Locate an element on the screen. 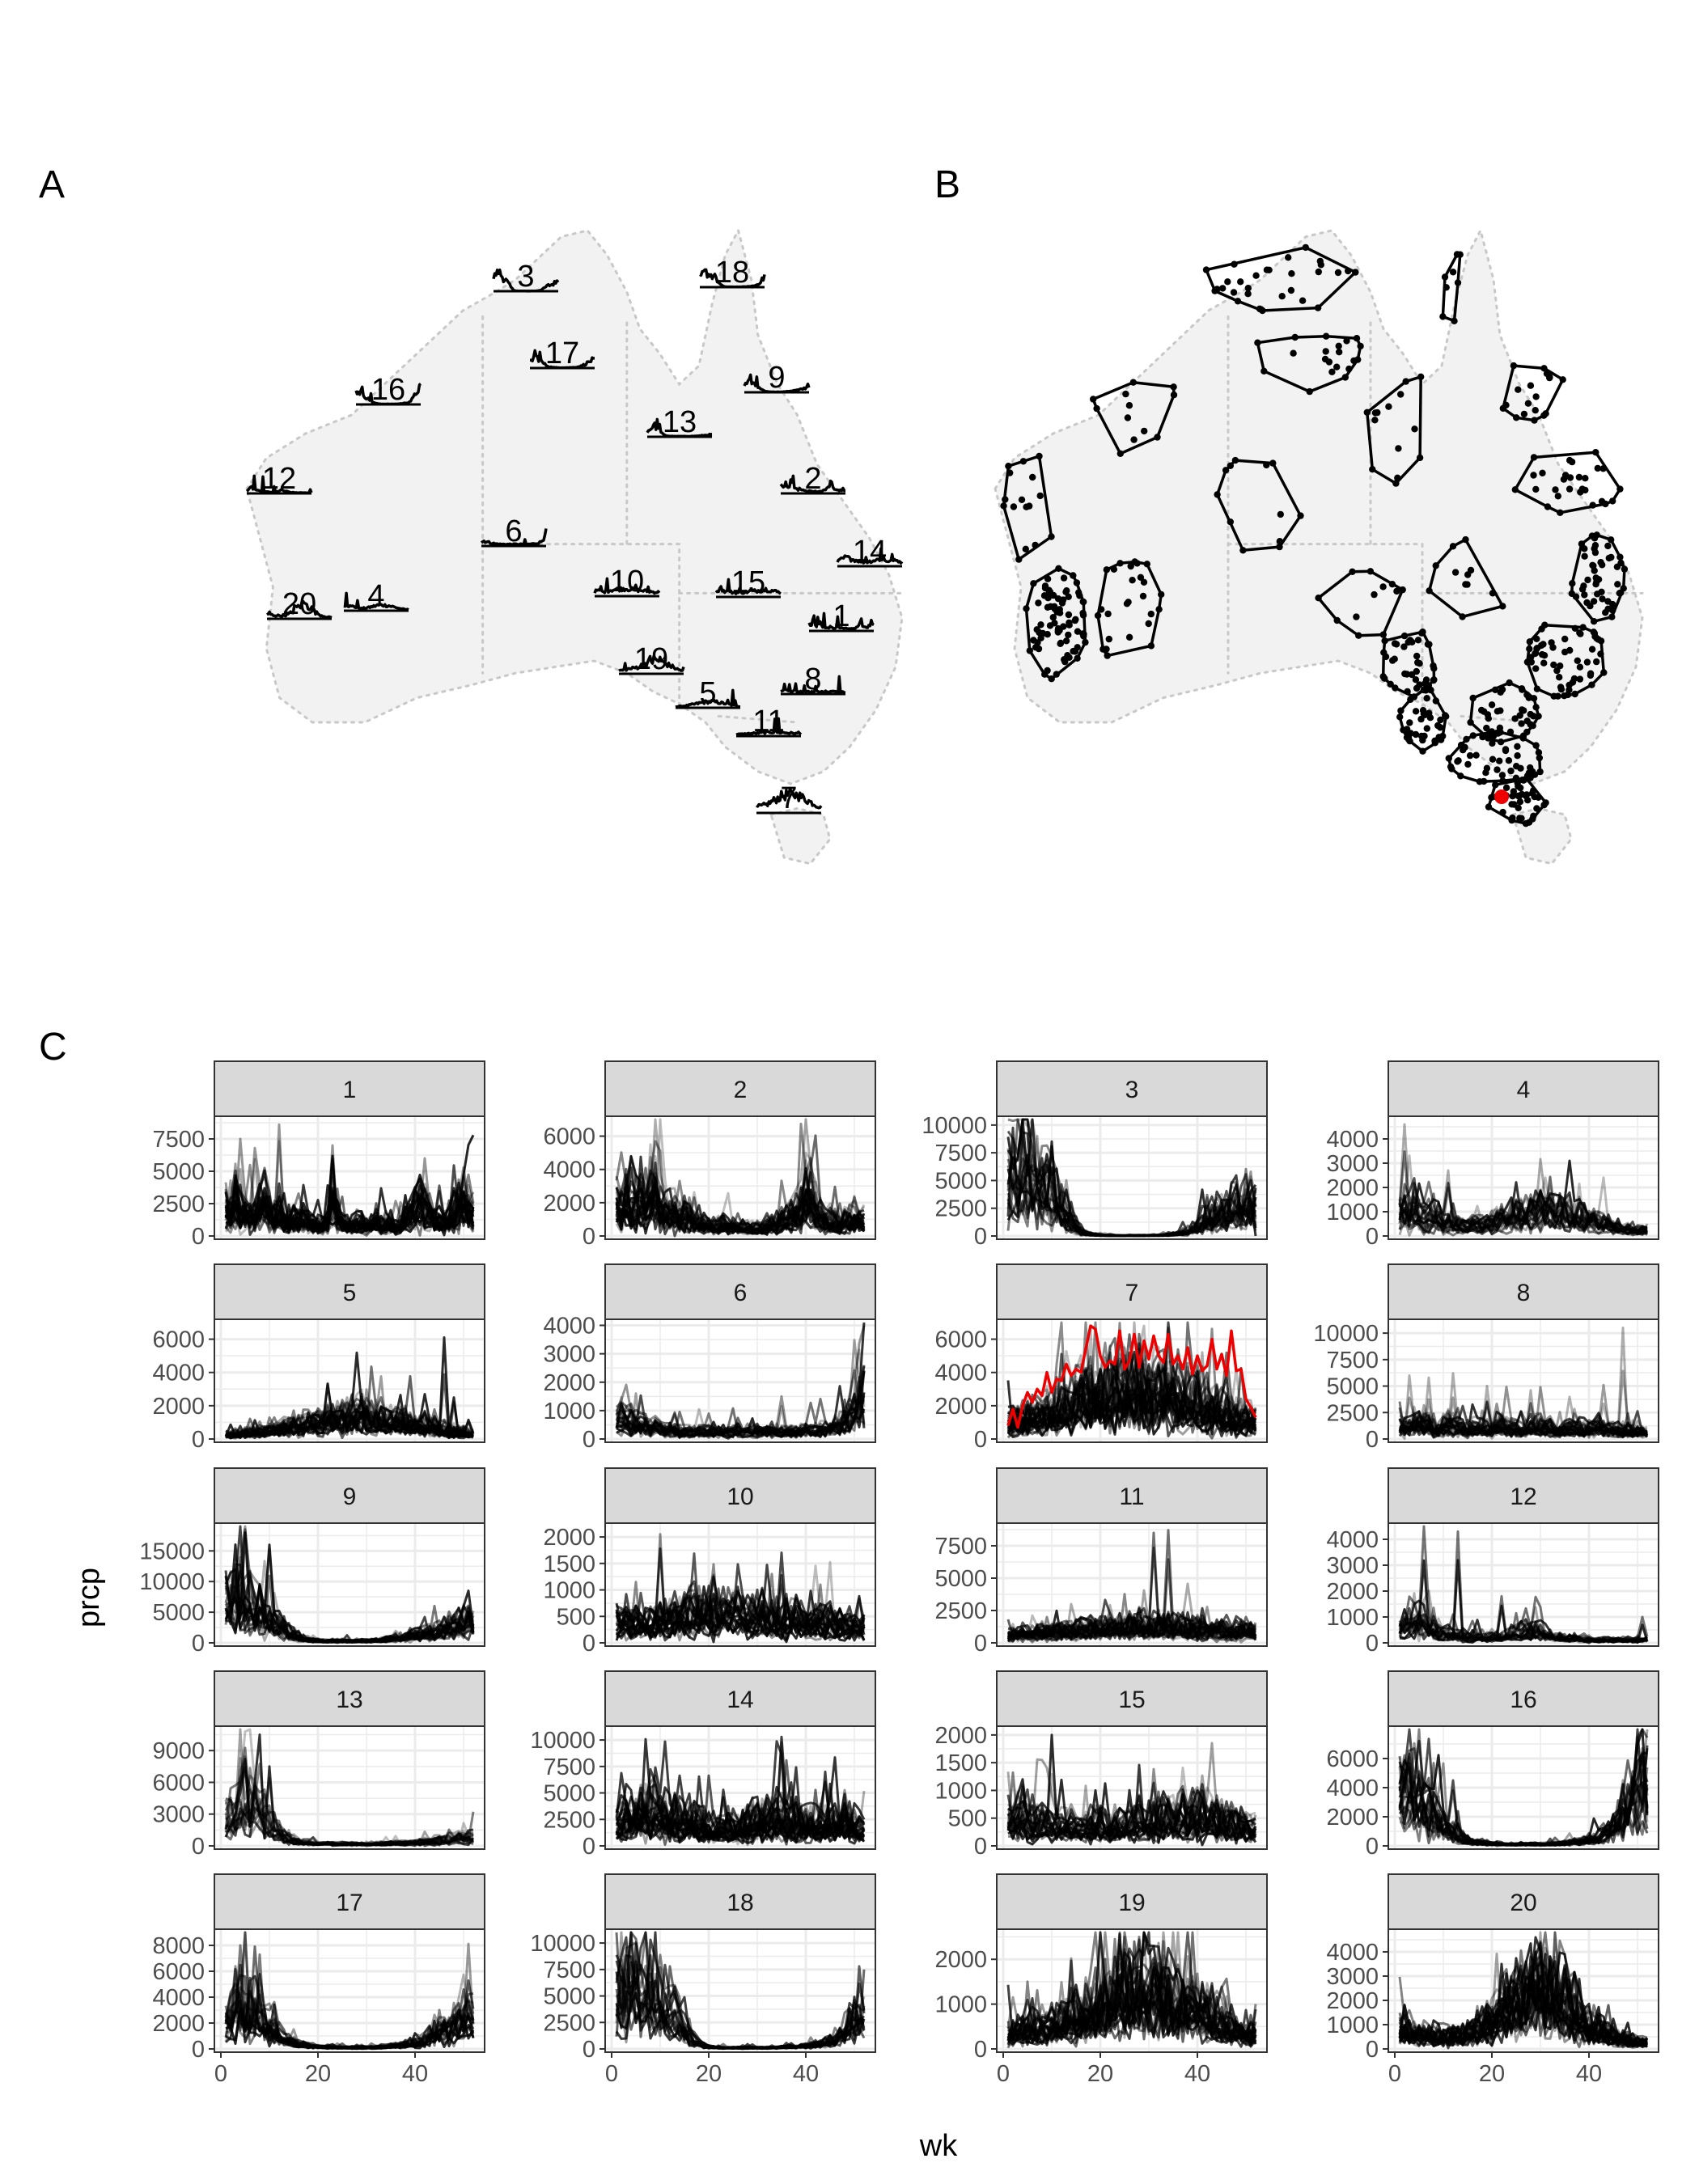  facet-strip-label: 10 is located at coordinates (740, 1497).